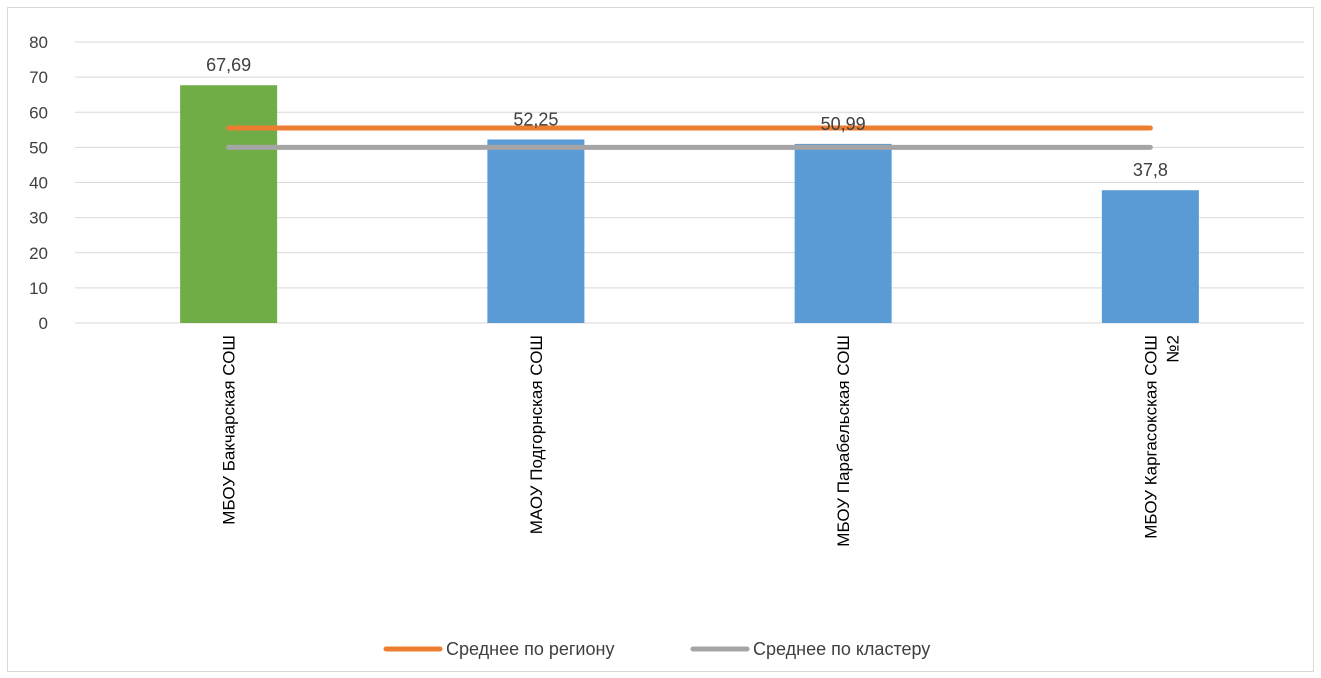 The height and width of the screenshot is (678, 1321). What do you see at coordinates (38, 42) in the screenshot?
I see `y-tick-label: 80` at bounding box center [38, 42].